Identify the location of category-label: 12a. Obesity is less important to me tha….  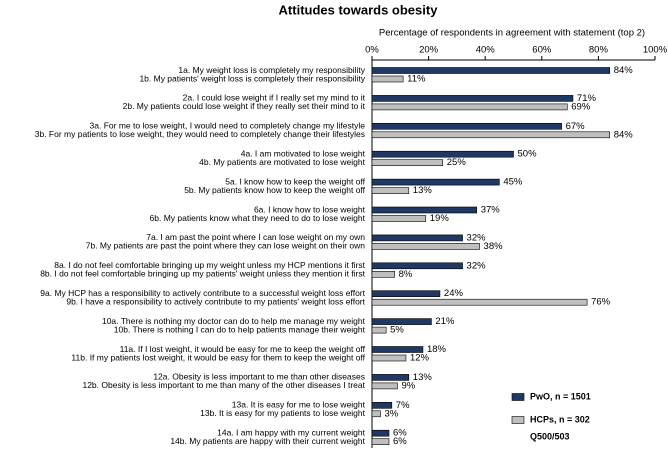
(259, 377).